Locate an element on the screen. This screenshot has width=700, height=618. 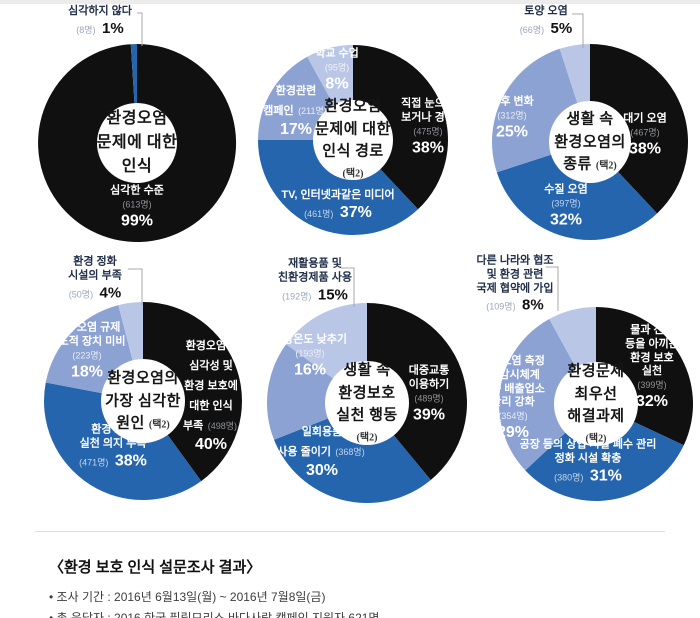
chart2-center-title: 환경오염 문제에 대한 인식 경로 (택2) is located at coordinates (353, 138).